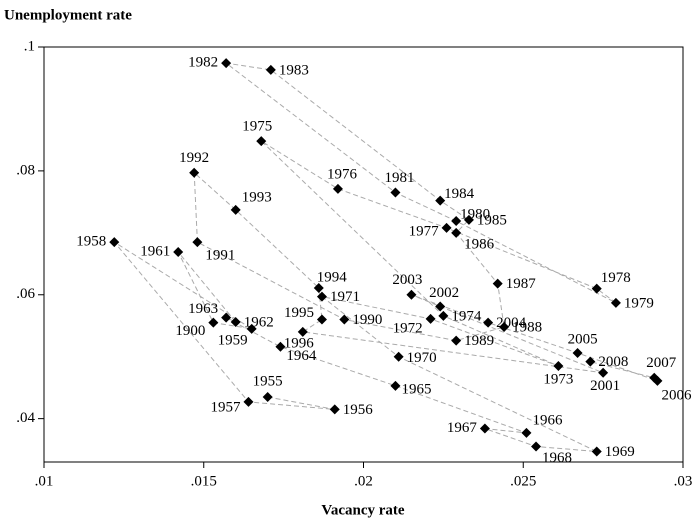 Image resolution: width=696 pixels, height=524 pixels. I want to click on point-label: 2001, so click(605, 386).